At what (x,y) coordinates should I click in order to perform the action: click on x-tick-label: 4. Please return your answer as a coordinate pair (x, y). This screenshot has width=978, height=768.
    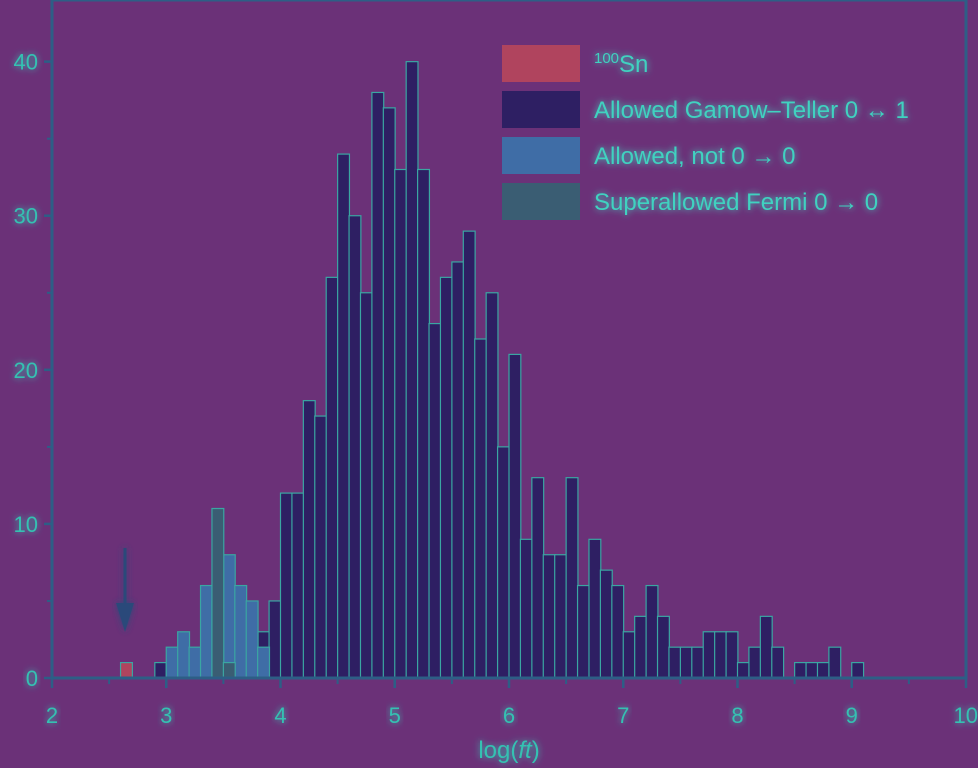
    Looking at the image, I should click on (280, 715).